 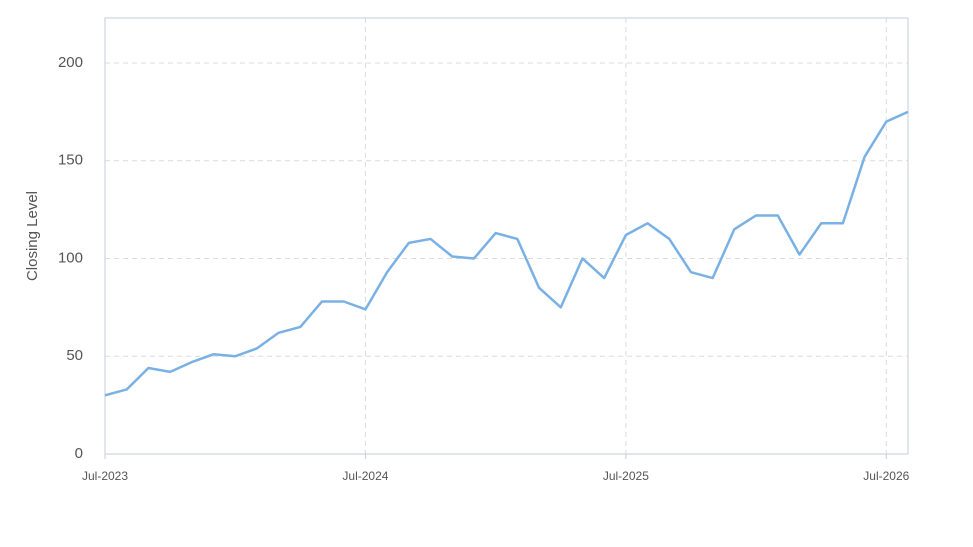 I want to click on x-tick-label: Jul-2025, so click(x=626, y=476).